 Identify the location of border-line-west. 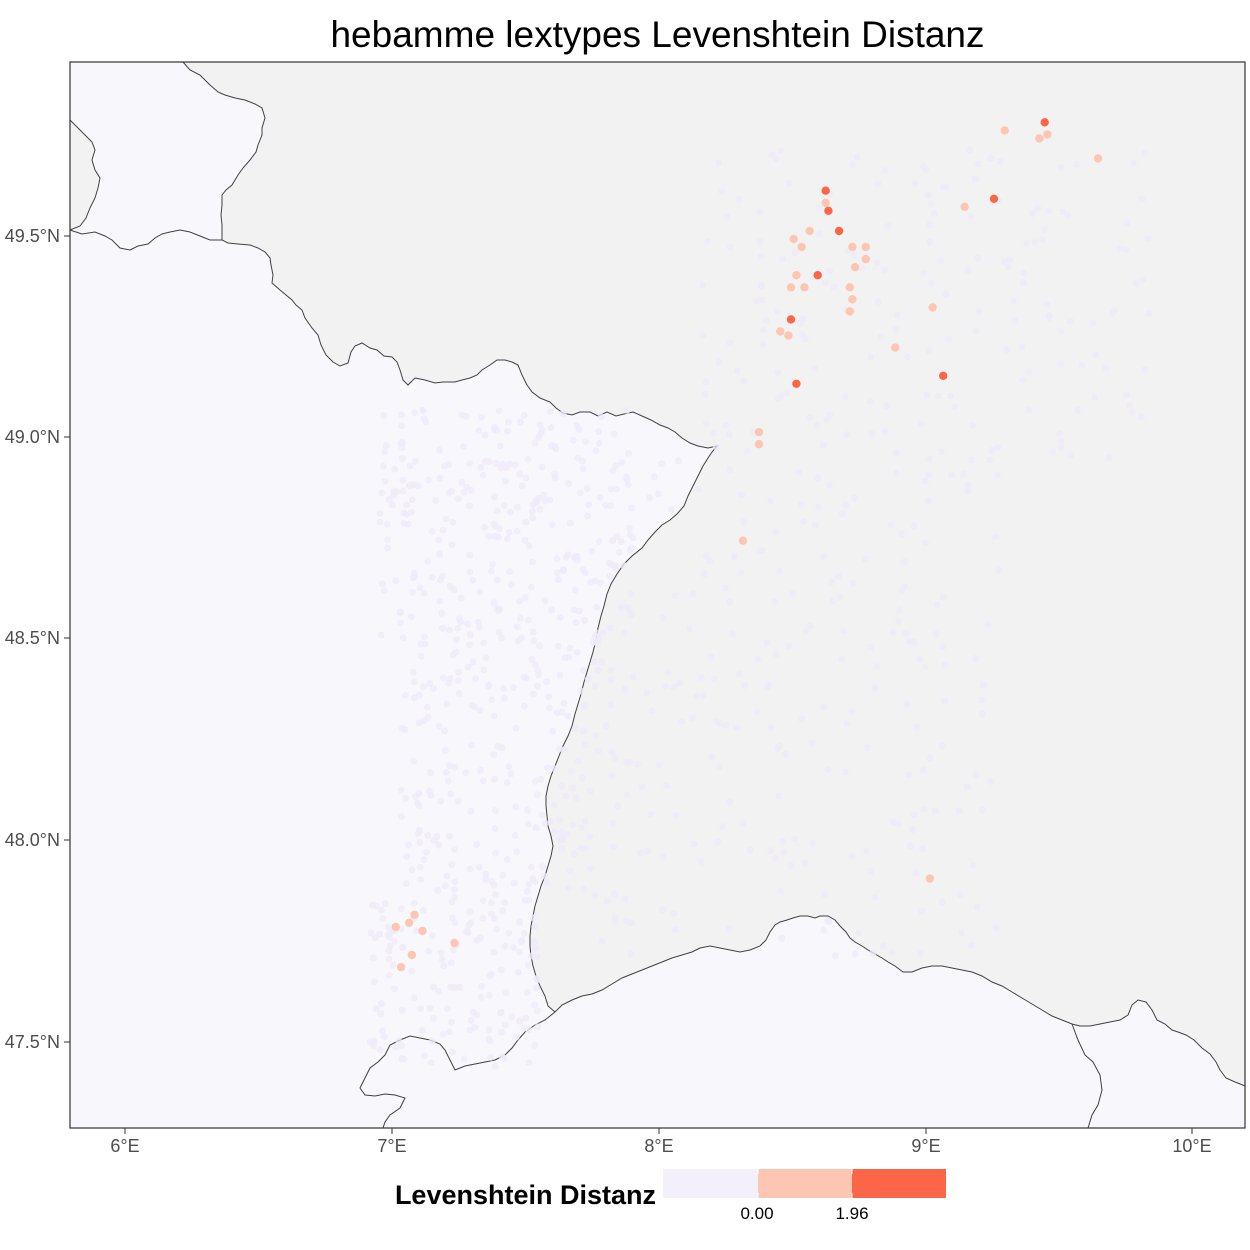
(145, 240).